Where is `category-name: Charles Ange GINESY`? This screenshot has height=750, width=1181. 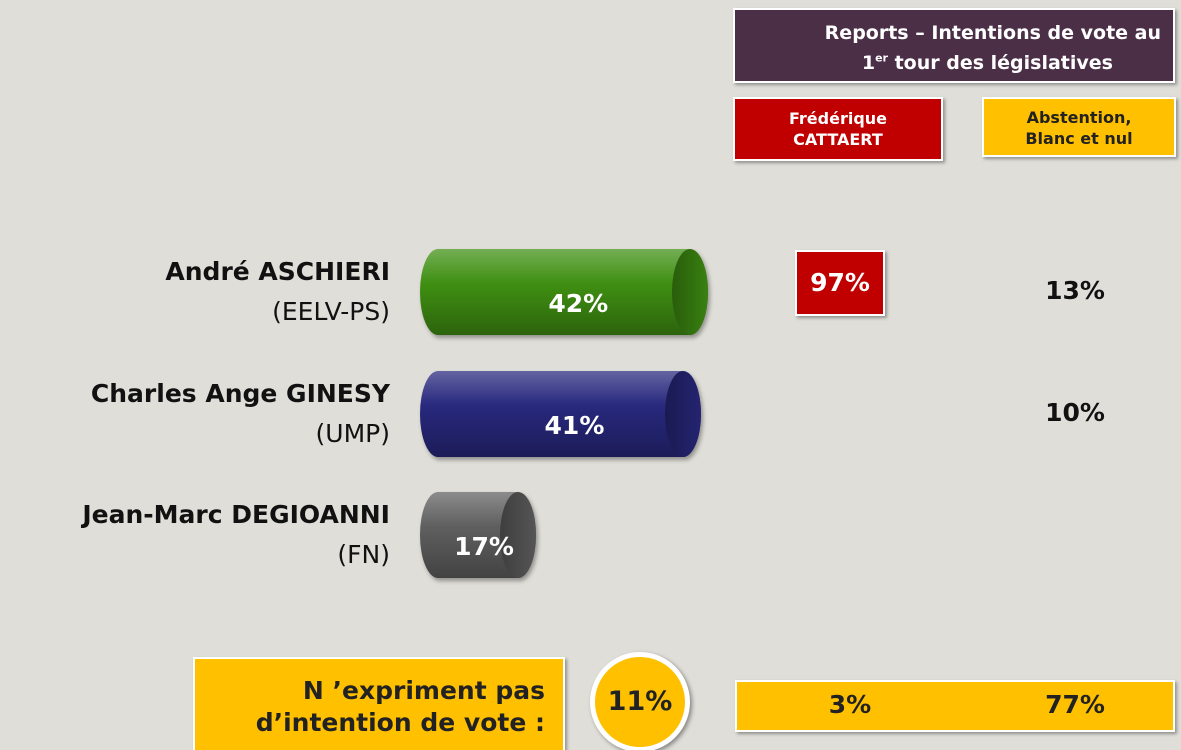
category-name: Charles Ange GINESY is located at coordinates (240, 393).